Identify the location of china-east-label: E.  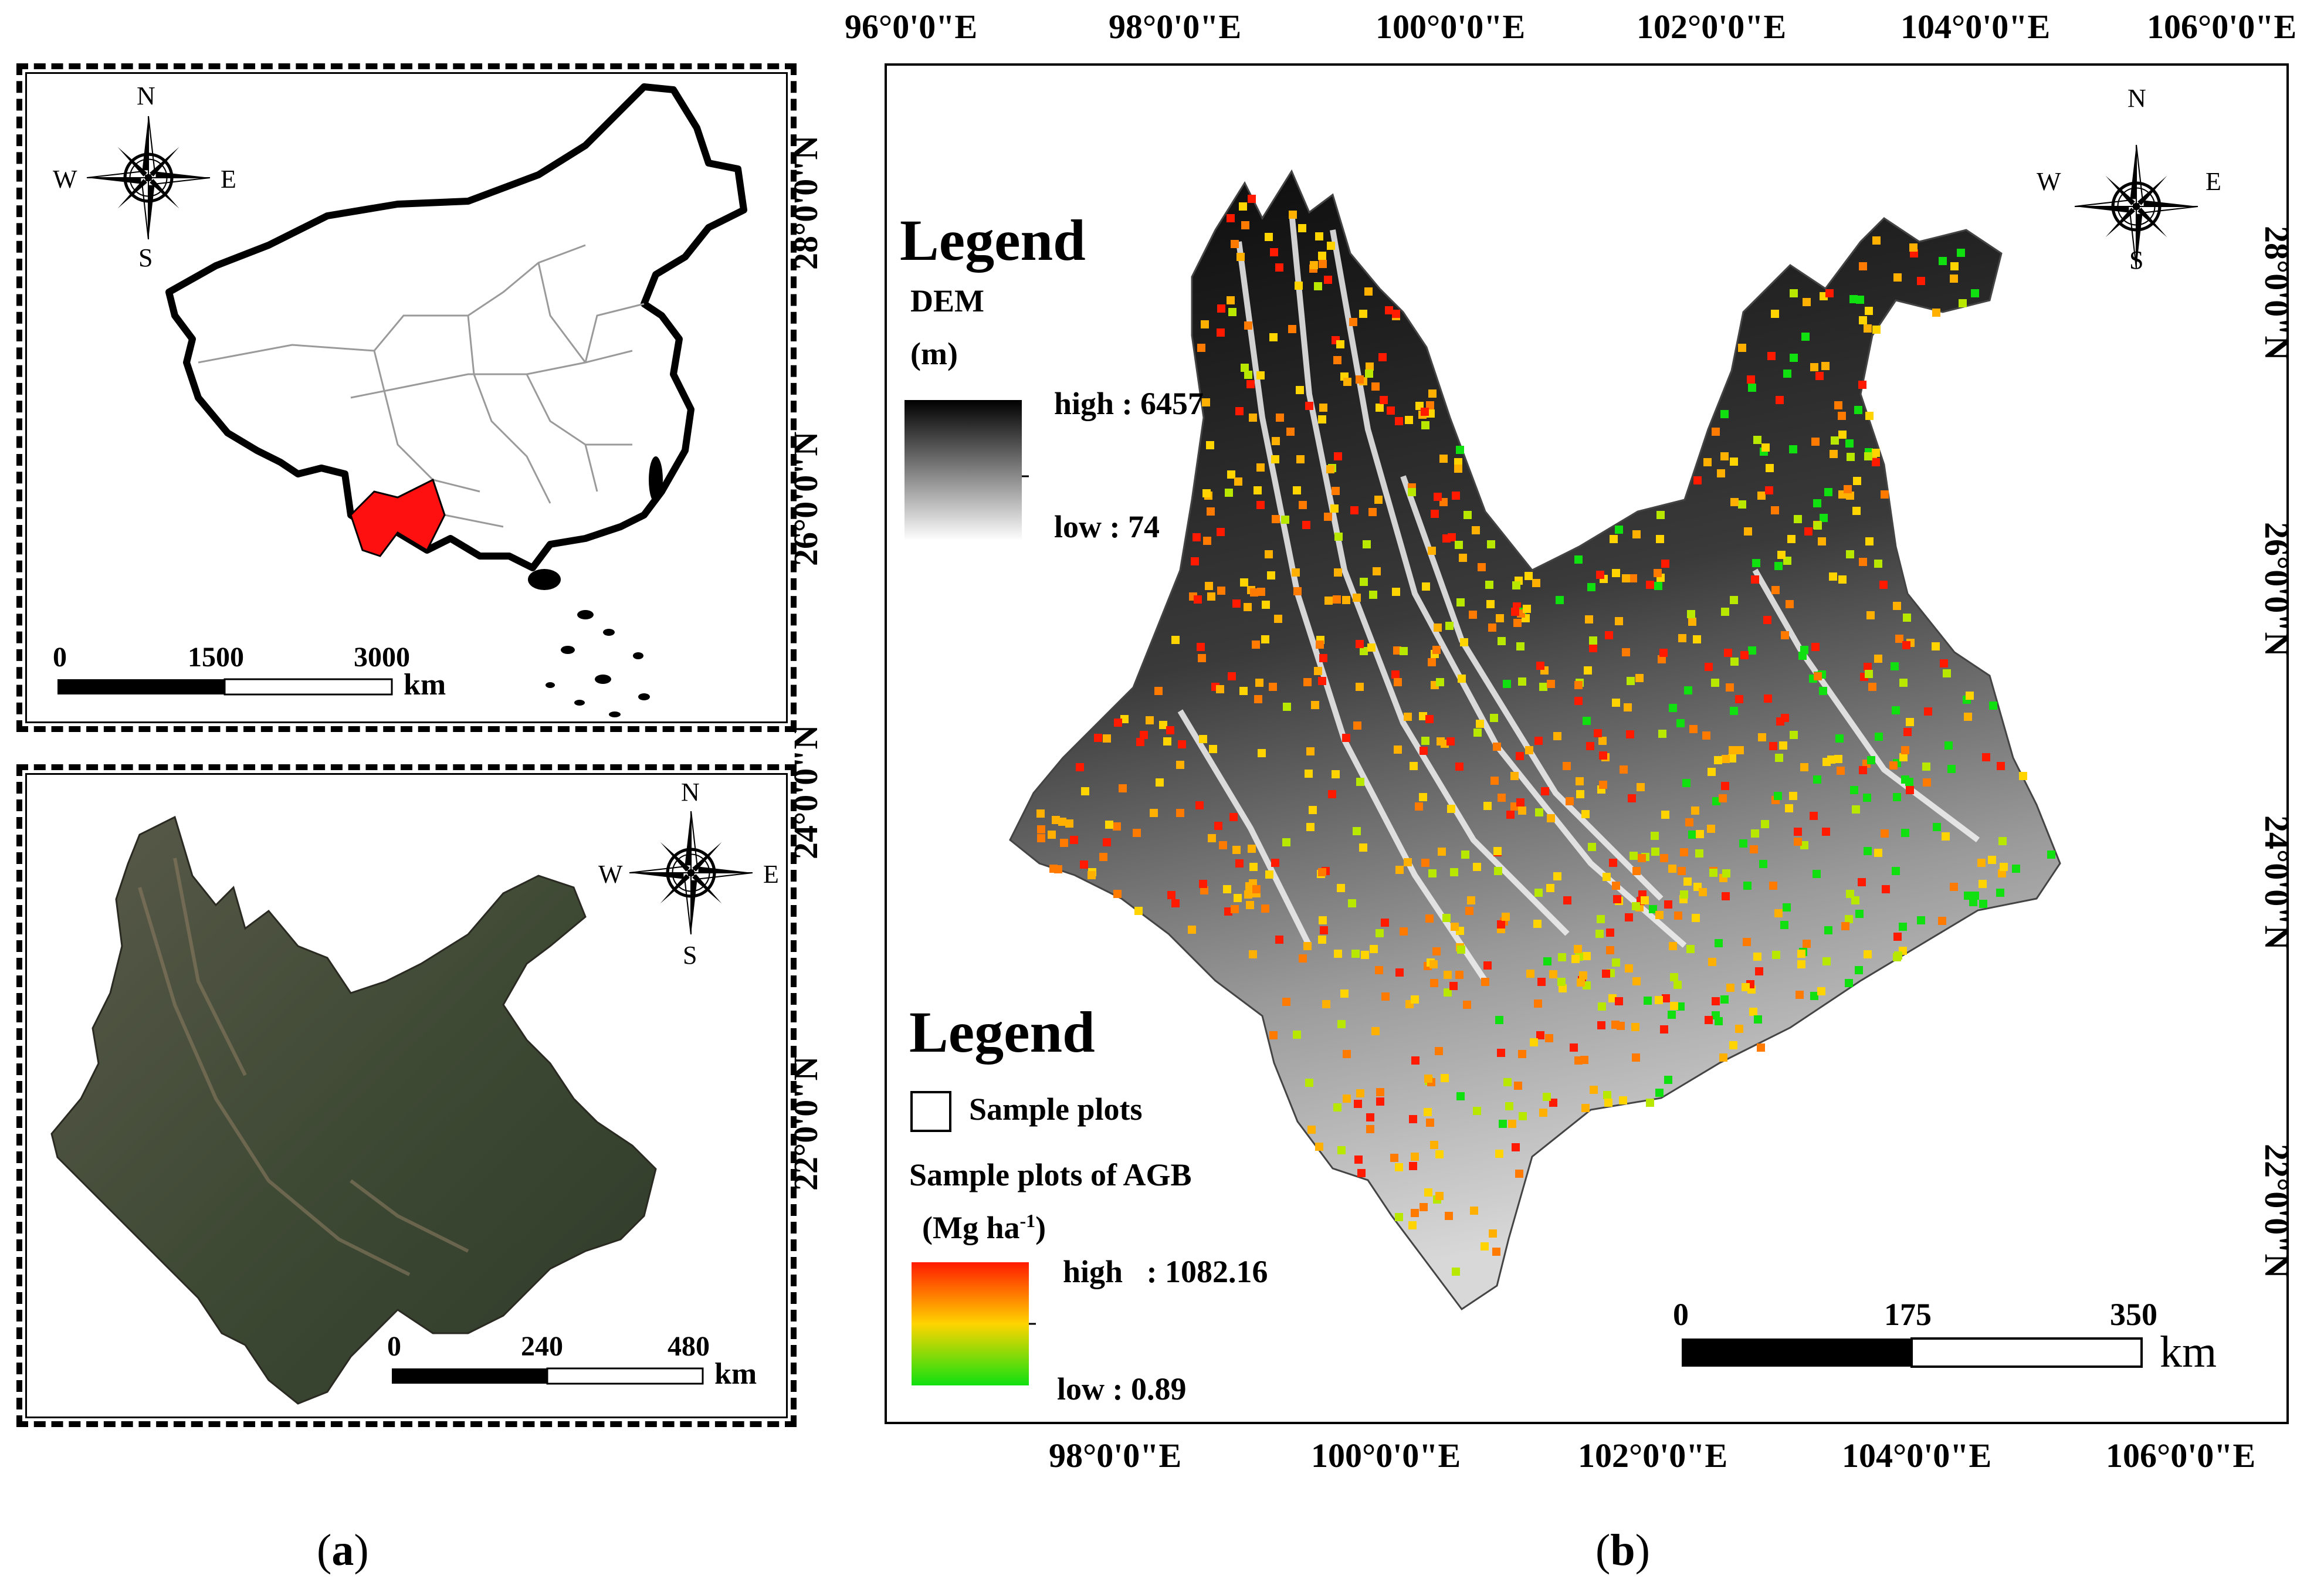
(228, 179).